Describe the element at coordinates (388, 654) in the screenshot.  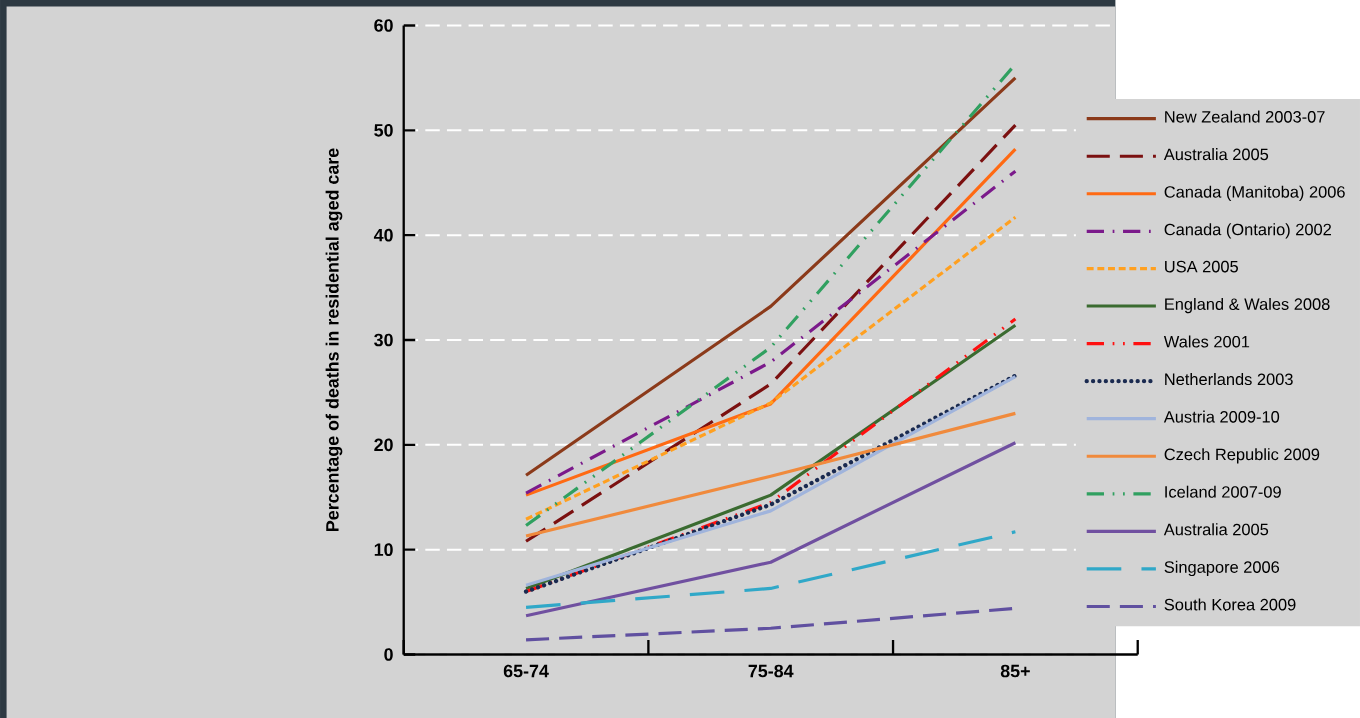
I see `y-tick-label: 0` at that location.